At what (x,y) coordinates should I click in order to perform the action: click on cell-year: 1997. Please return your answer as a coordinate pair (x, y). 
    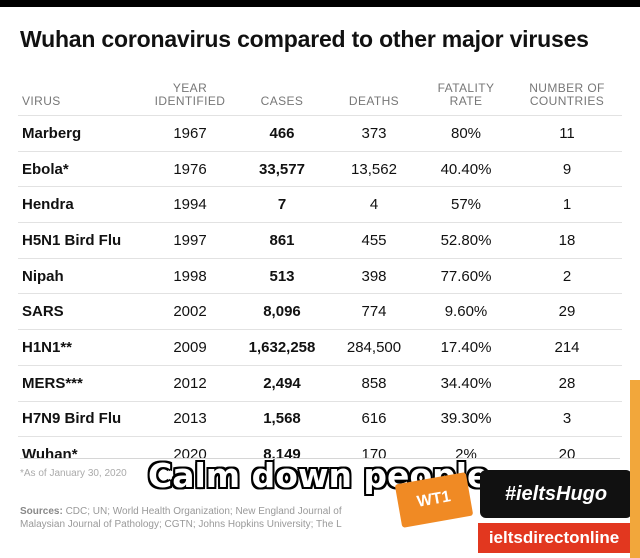
    Looking at the image, I should click on (190, 240).